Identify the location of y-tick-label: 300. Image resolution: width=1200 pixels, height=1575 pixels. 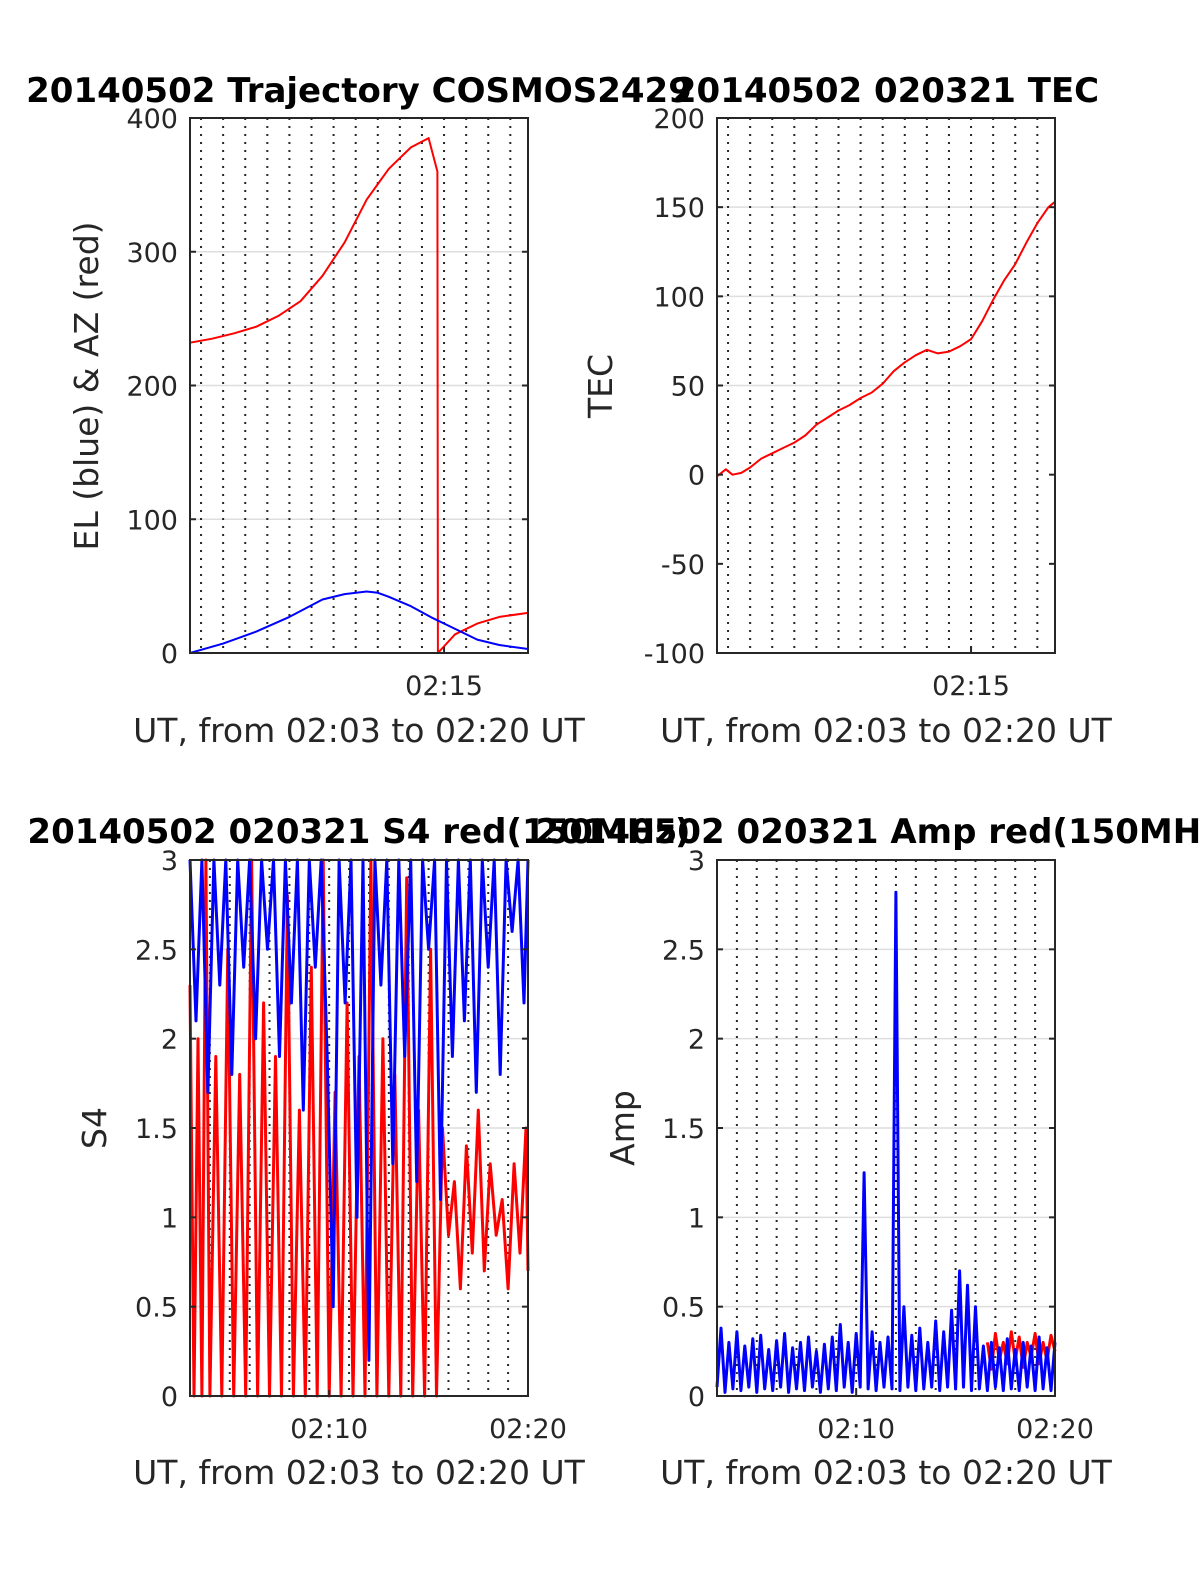
(152, 253).